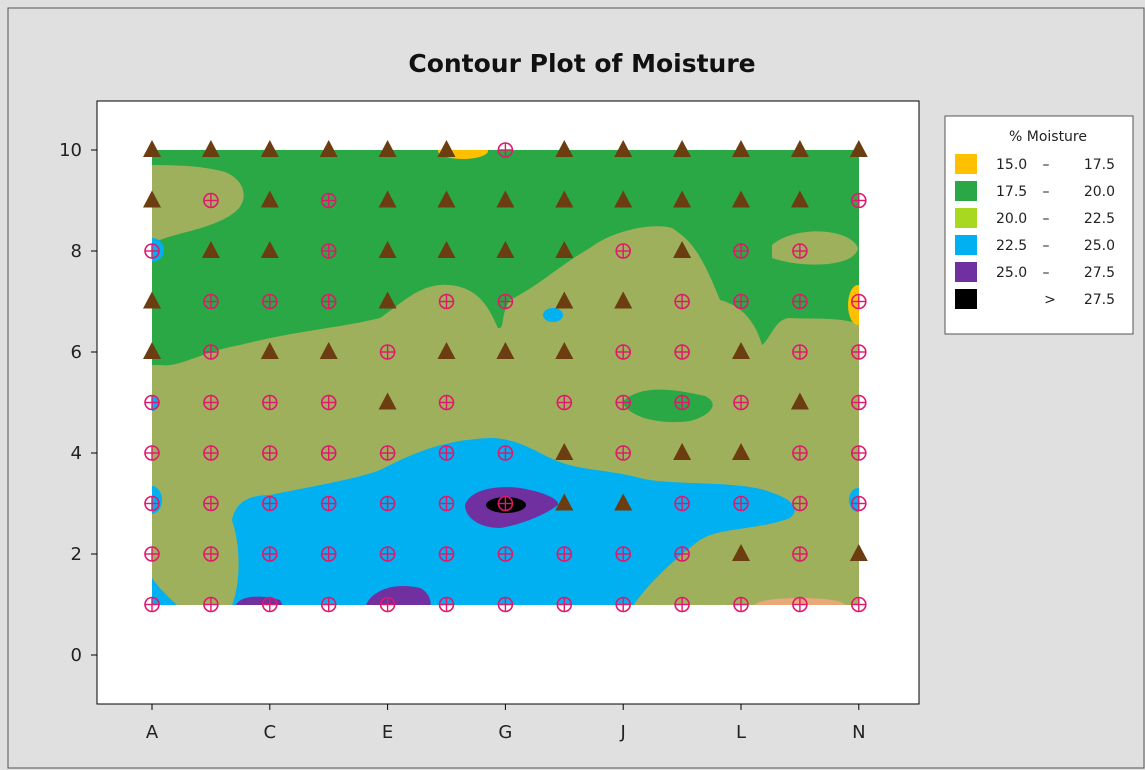  What do you see at coordinates (1011, 165) in the screenshot?
I see `legend-low: 15.0` at bounding box center [1011, 165].